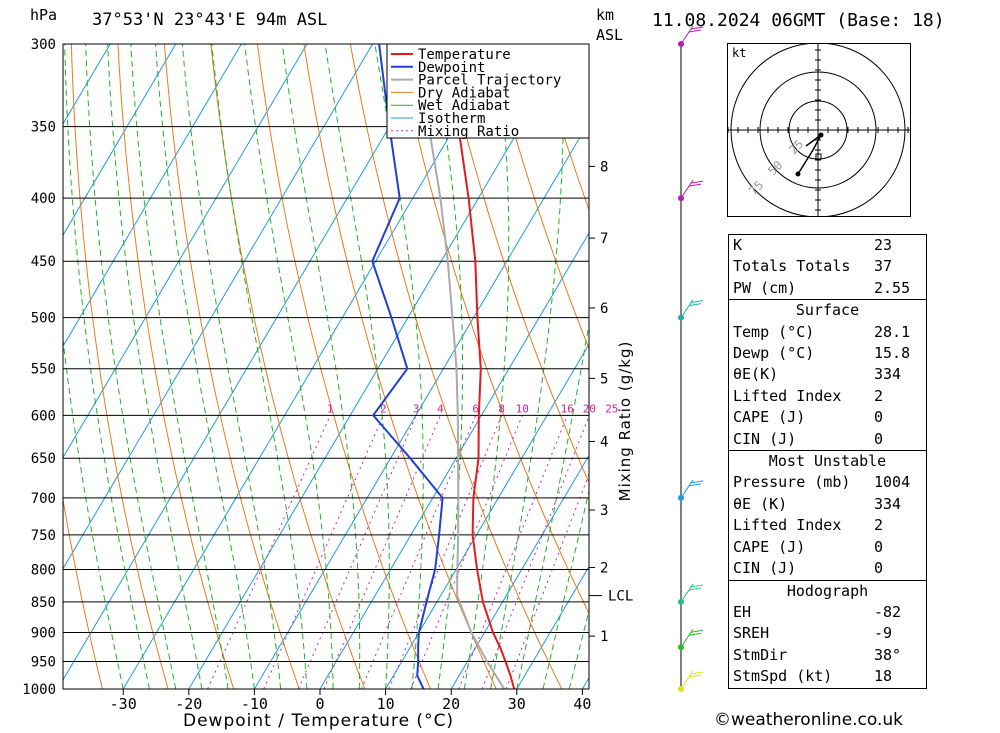 This screenshot has width=1000, height=733. I want to click on hpa-label: hPa, so click(44, 15).